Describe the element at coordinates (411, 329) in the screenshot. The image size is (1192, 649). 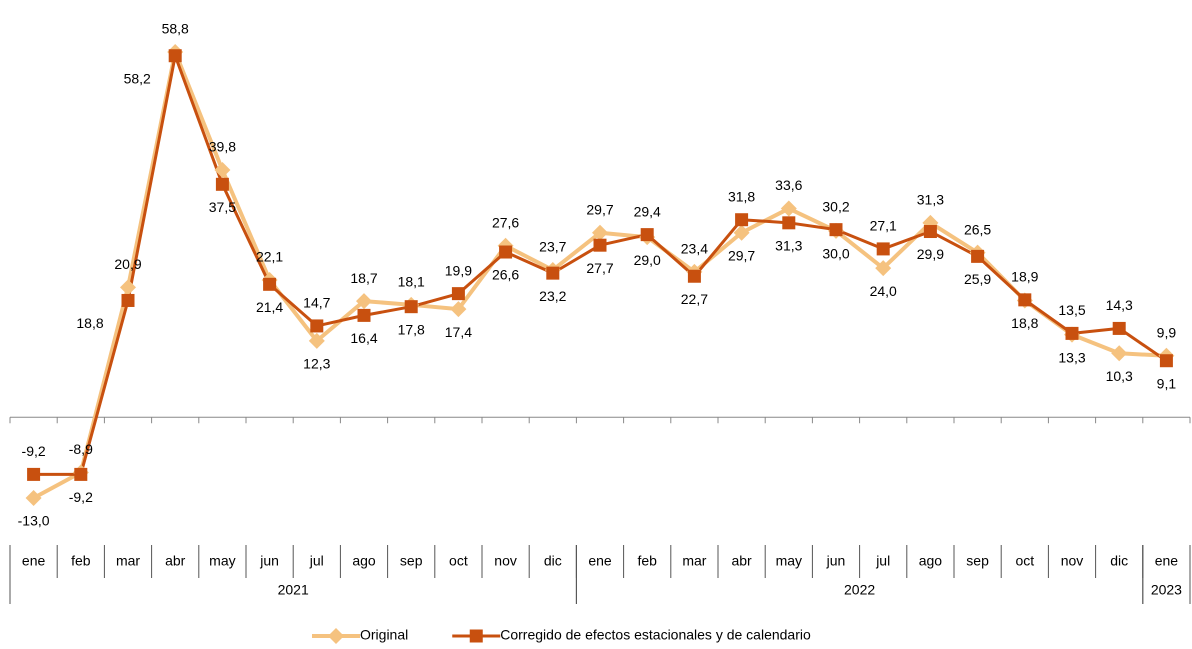
I see `data-label: 17,8` at that location.